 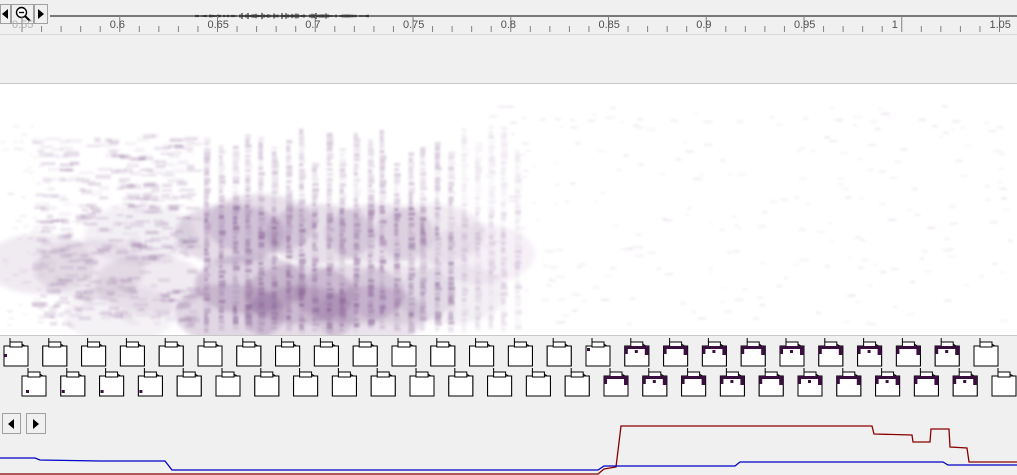 I want to click on ruler-tick-label: 0.9, so click(x=704, y=25).